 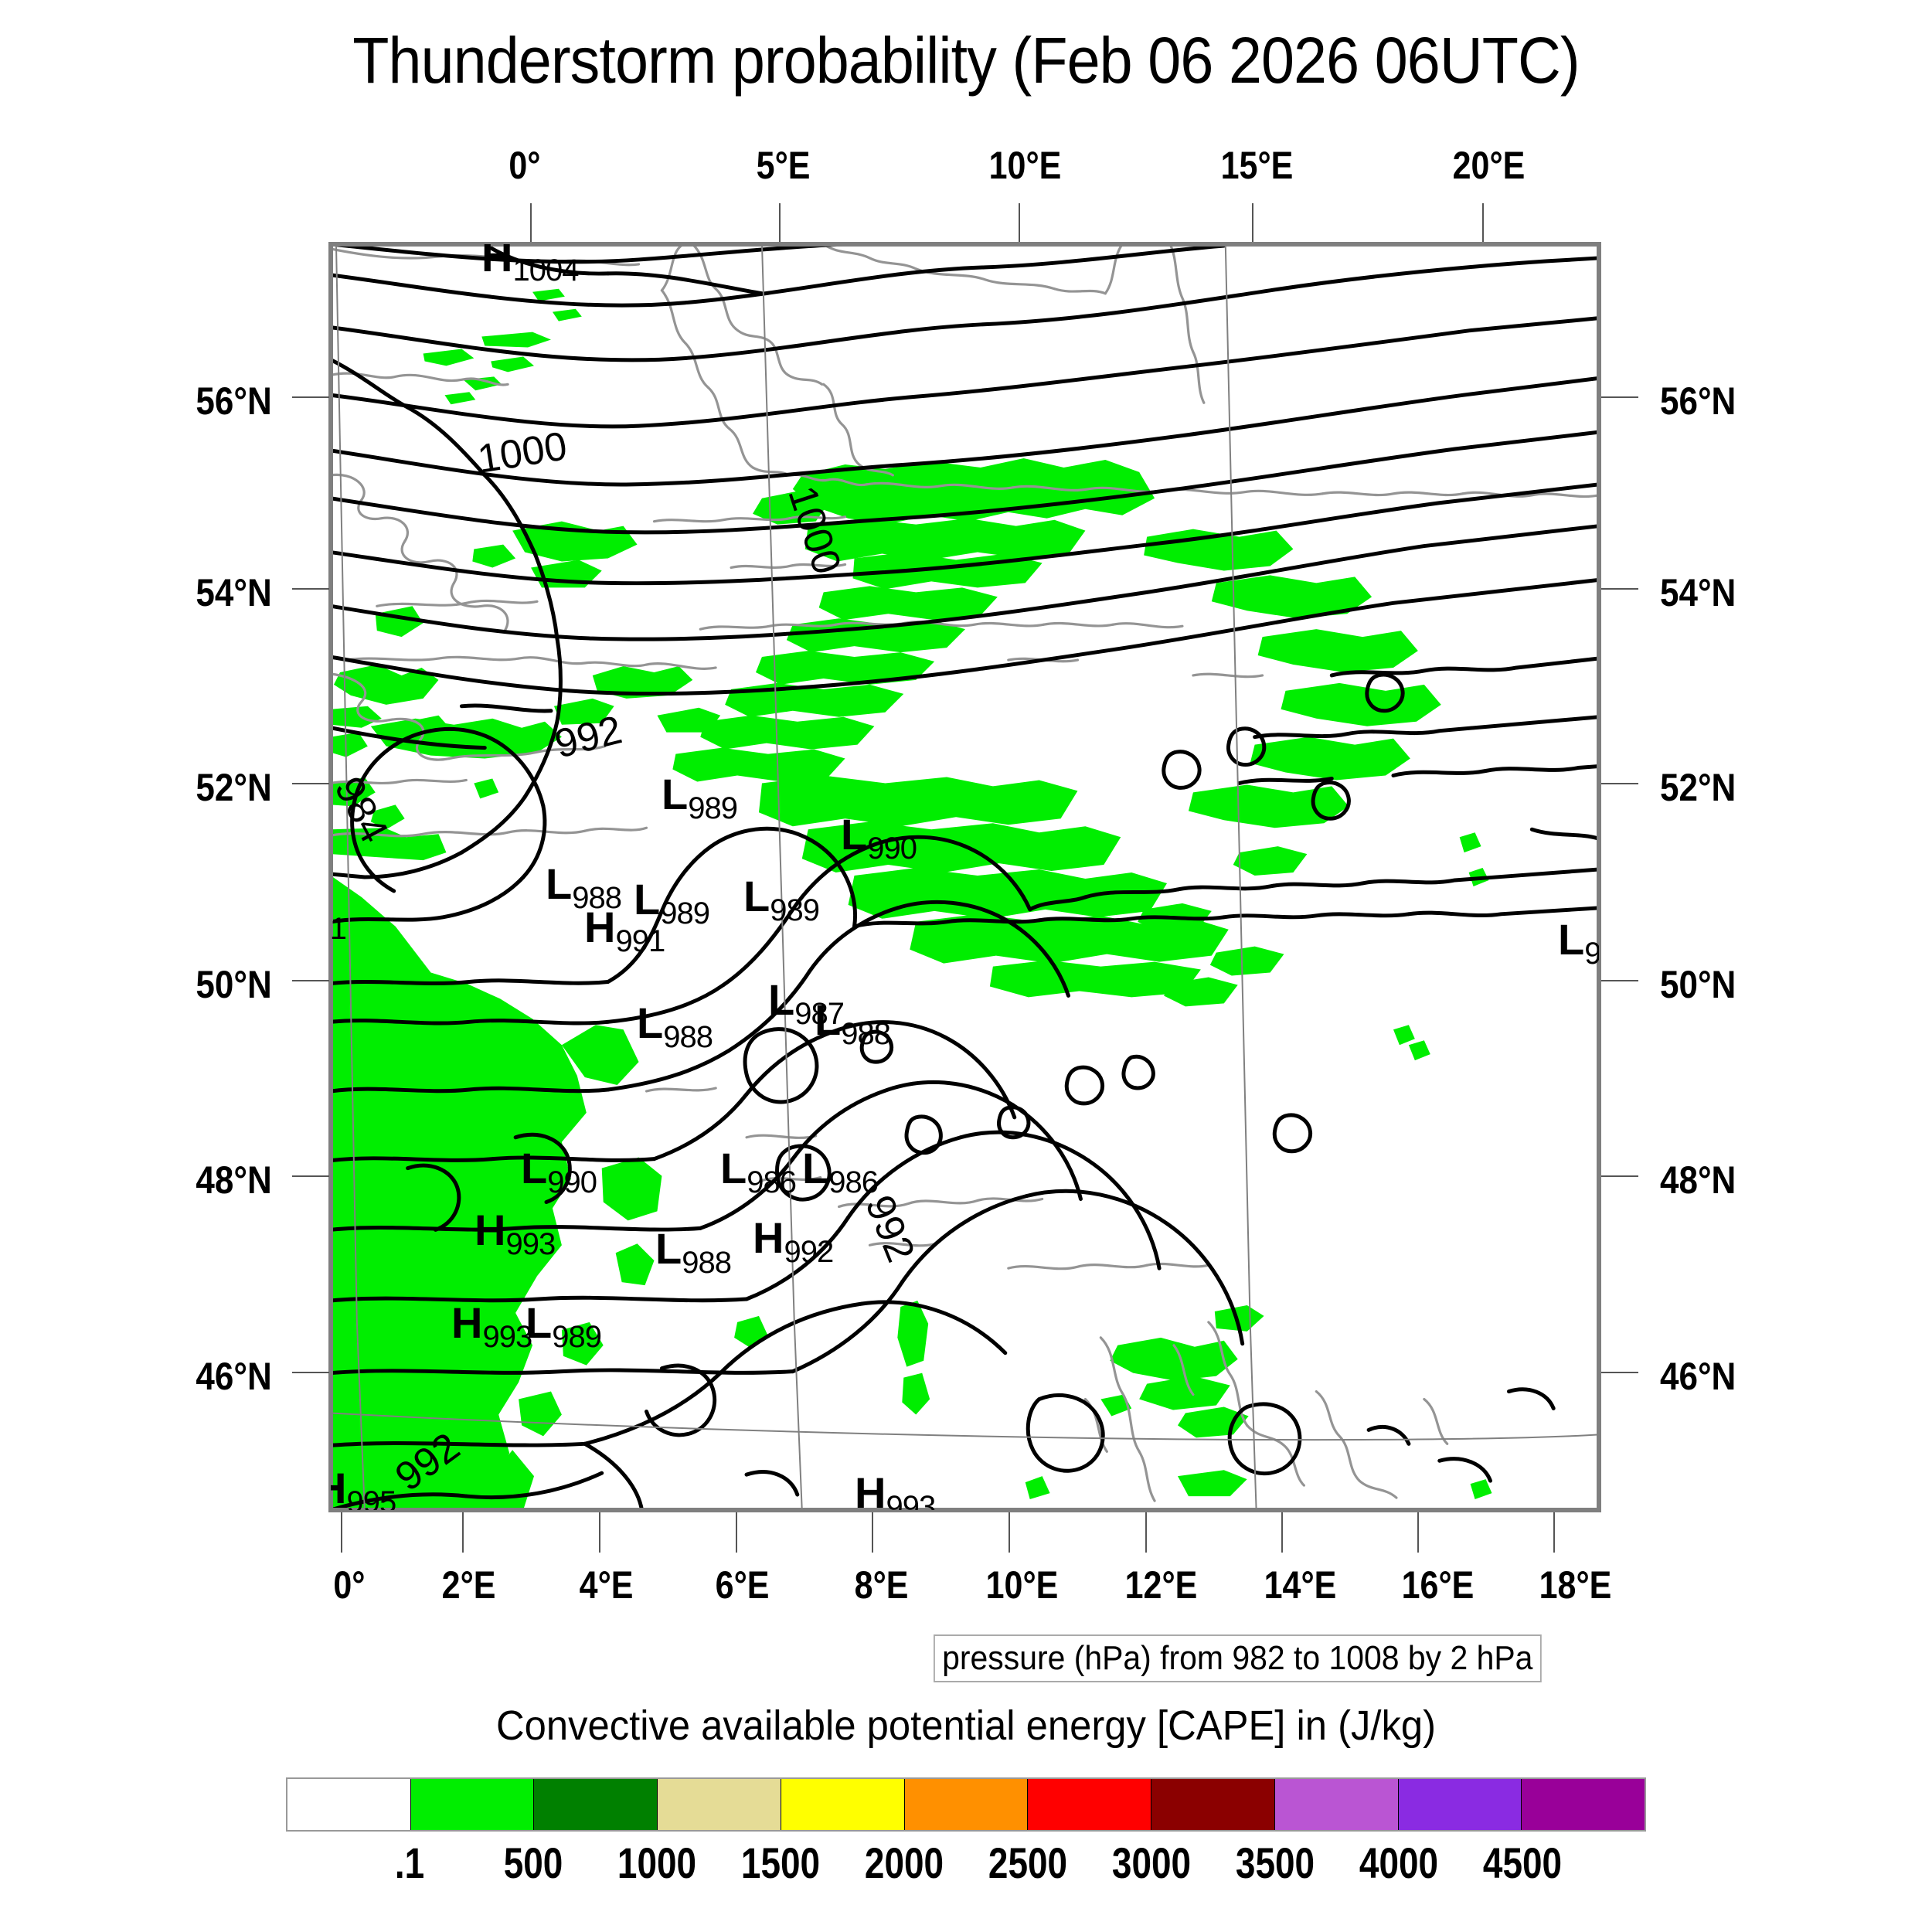 I want to click on pressure-center-L986-b: L986, so click(x=841, y=1171).